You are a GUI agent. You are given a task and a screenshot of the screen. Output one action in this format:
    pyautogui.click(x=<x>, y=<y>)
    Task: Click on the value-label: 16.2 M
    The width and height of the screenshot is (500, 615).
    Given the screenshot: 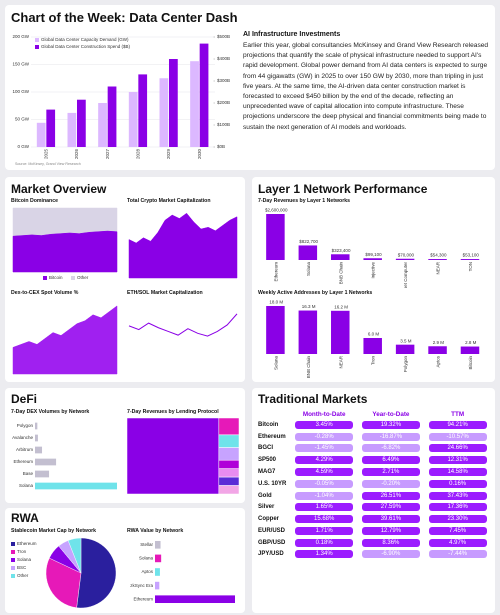 What is the action you would take?
    pyautogui.click(x=341, y=306)
    